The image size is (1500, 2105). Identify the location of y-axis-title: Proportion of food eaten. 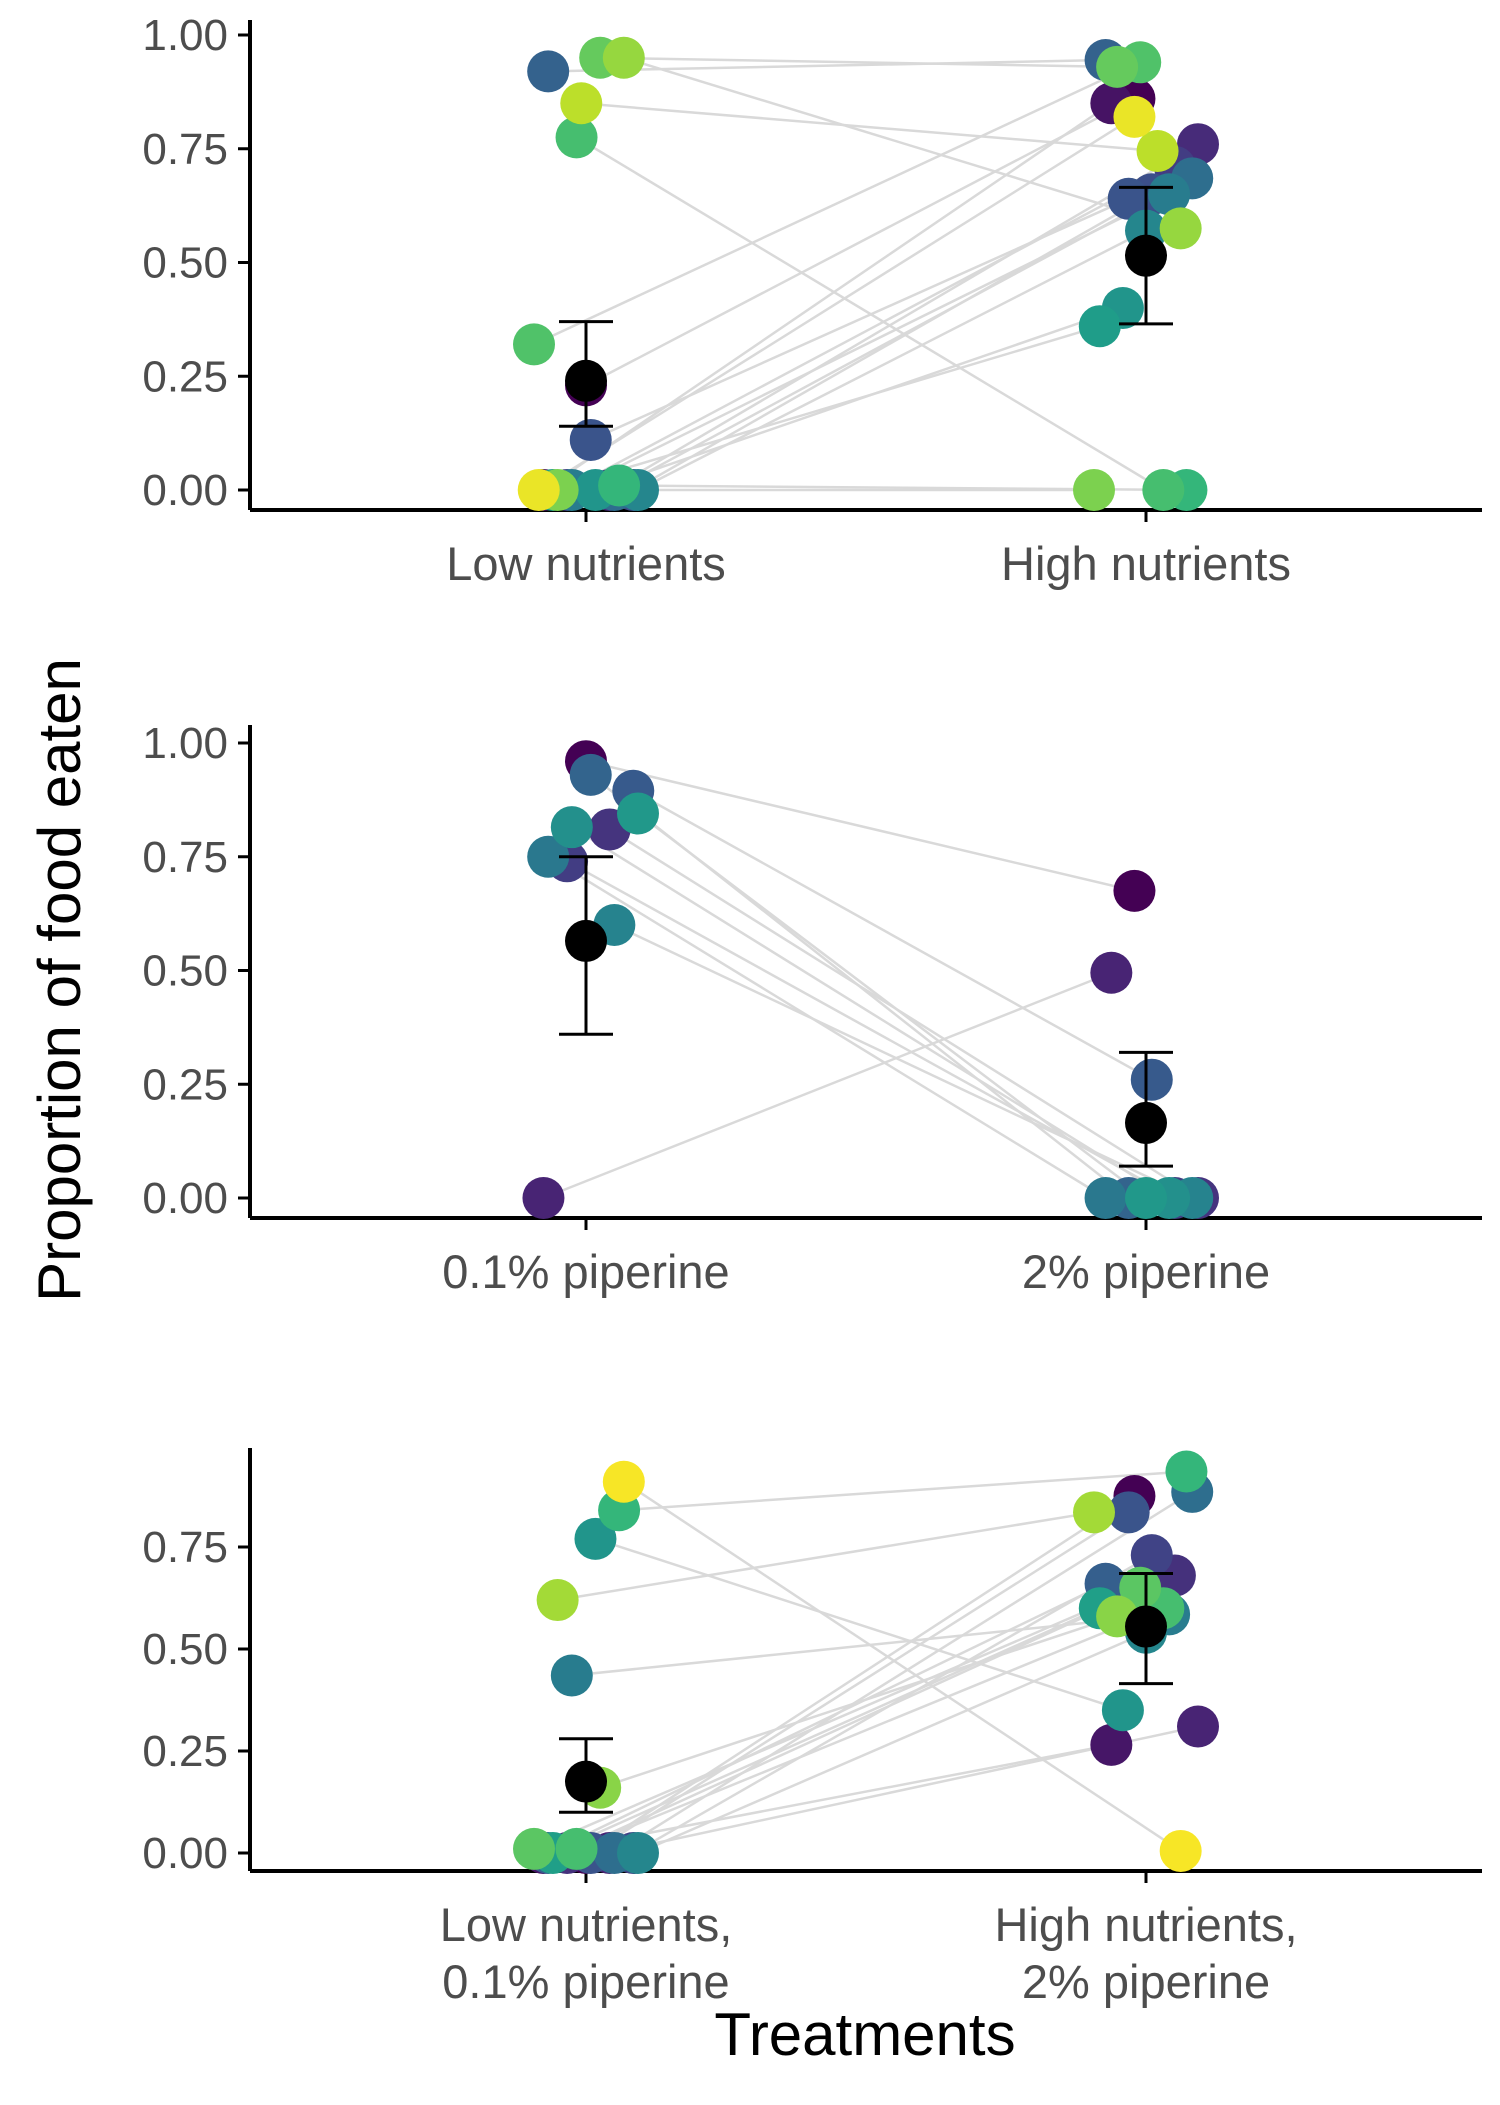
(59, 980).